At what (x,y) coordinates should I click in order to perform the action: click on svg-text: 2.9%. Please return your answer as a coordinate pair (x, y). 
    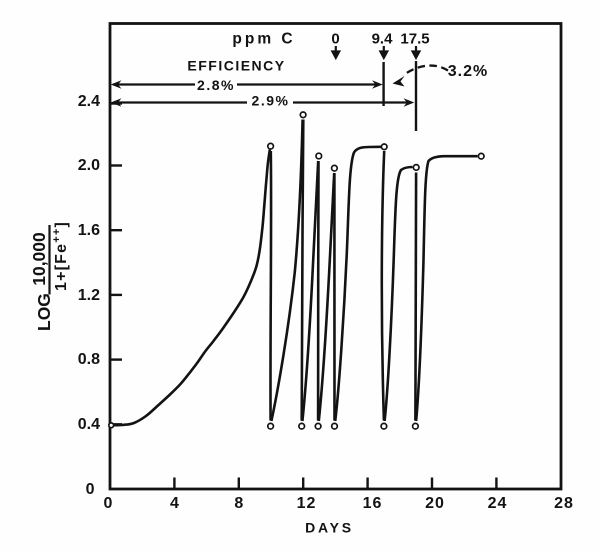
    Looking at the image, I should click on (271, 101).